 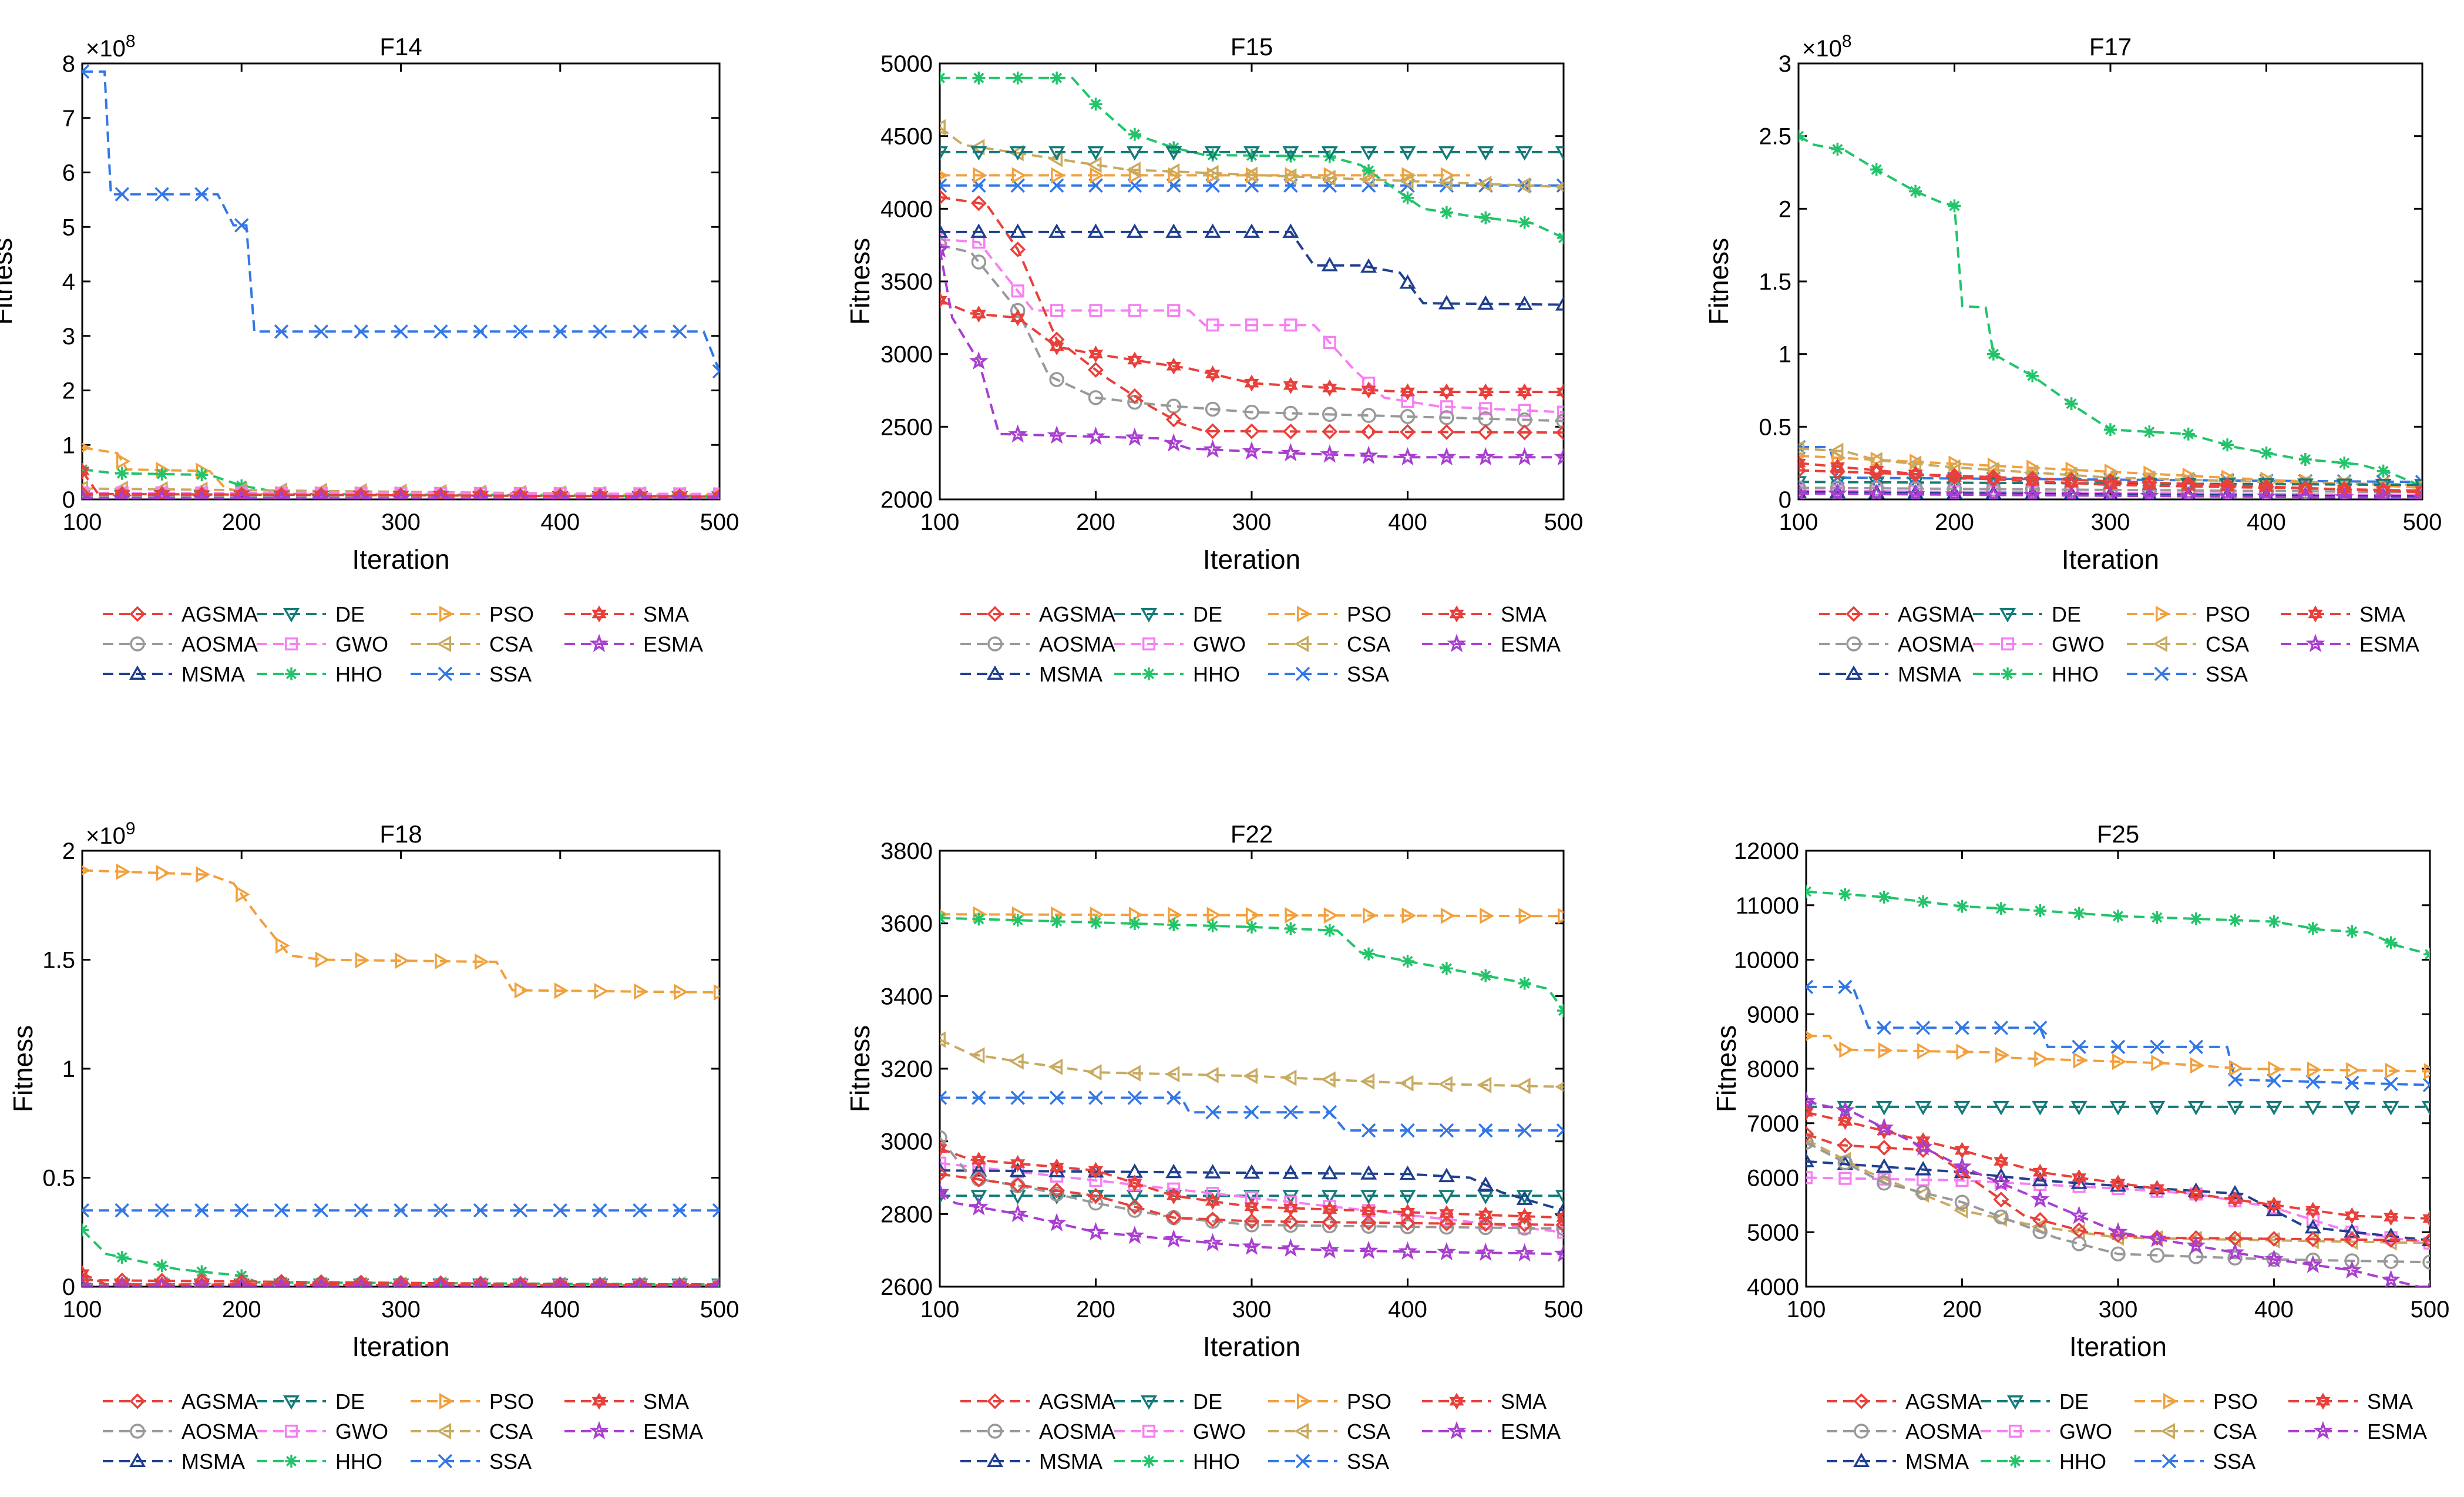 What do you see at coordinates (2007, 615) in the screenshot?
I see `legend-marker-DE` at bounding box center [2007, 615].